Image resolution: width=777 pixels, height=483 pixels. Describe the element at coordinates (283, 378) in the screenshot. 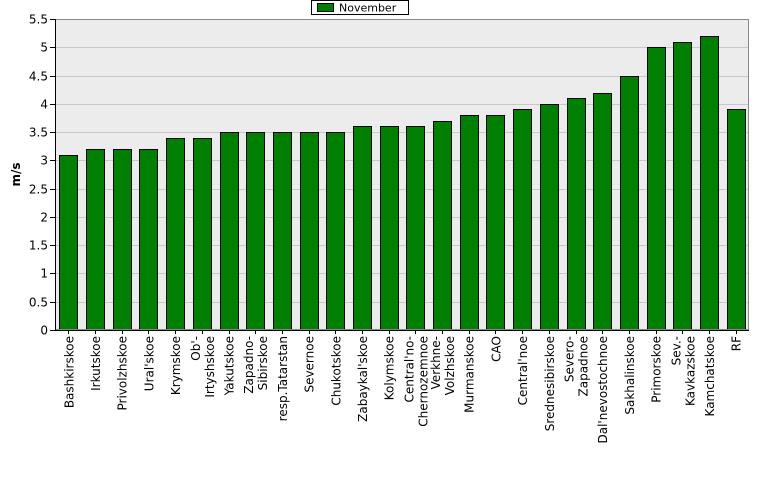

I see `x-tick-label: resp.Tatarstan` at that location.